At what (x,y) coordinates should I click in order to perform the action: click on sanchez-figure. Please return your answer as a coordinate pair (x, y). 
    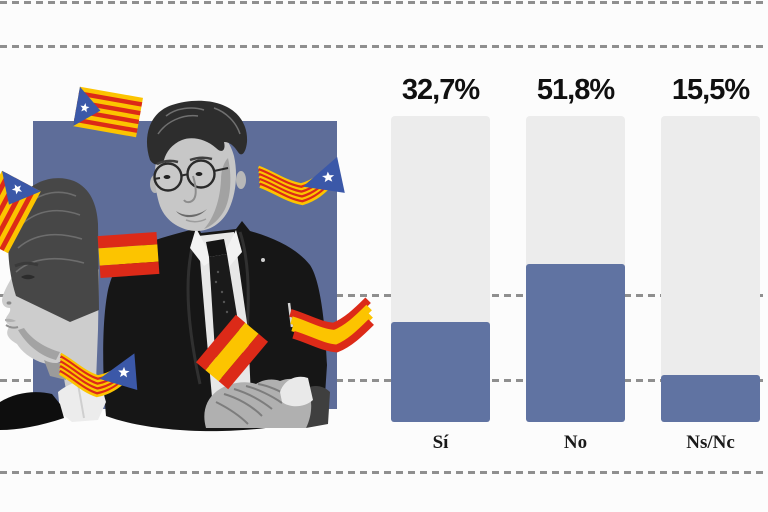
    Looking at the image, I should click on (53, 304).